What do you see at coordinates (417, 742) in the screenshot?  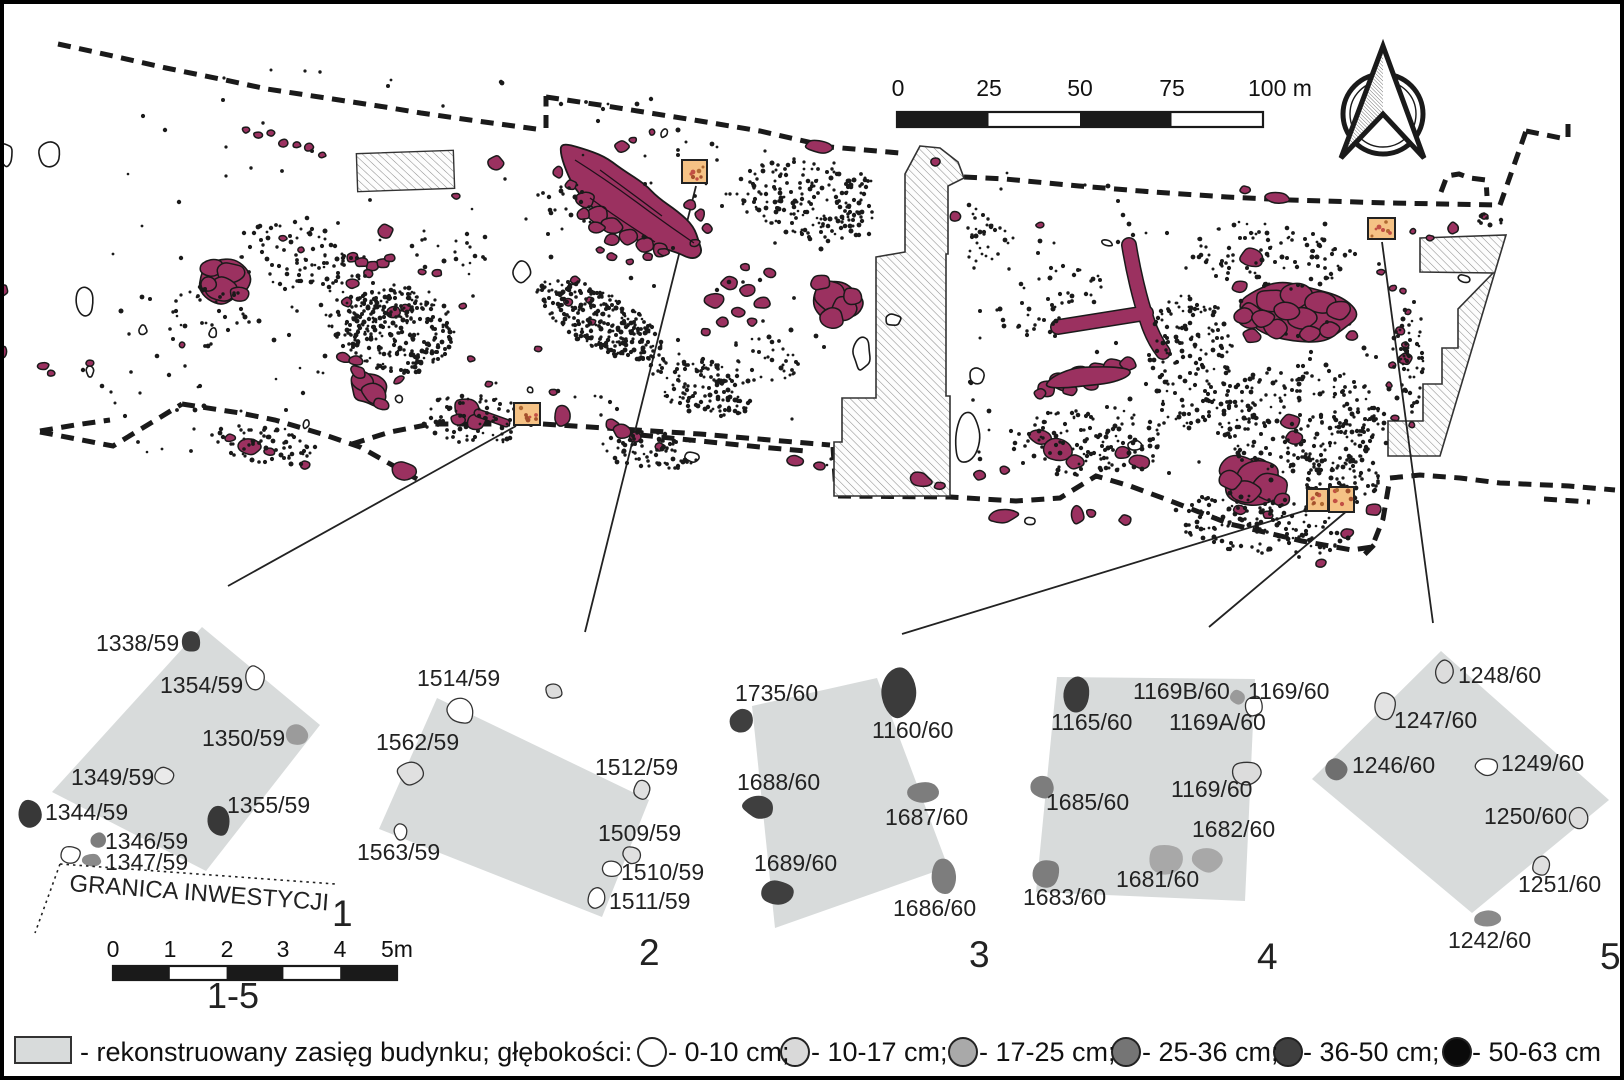 I see `svg-text: 1562/59` at bounding box center [417, 742].